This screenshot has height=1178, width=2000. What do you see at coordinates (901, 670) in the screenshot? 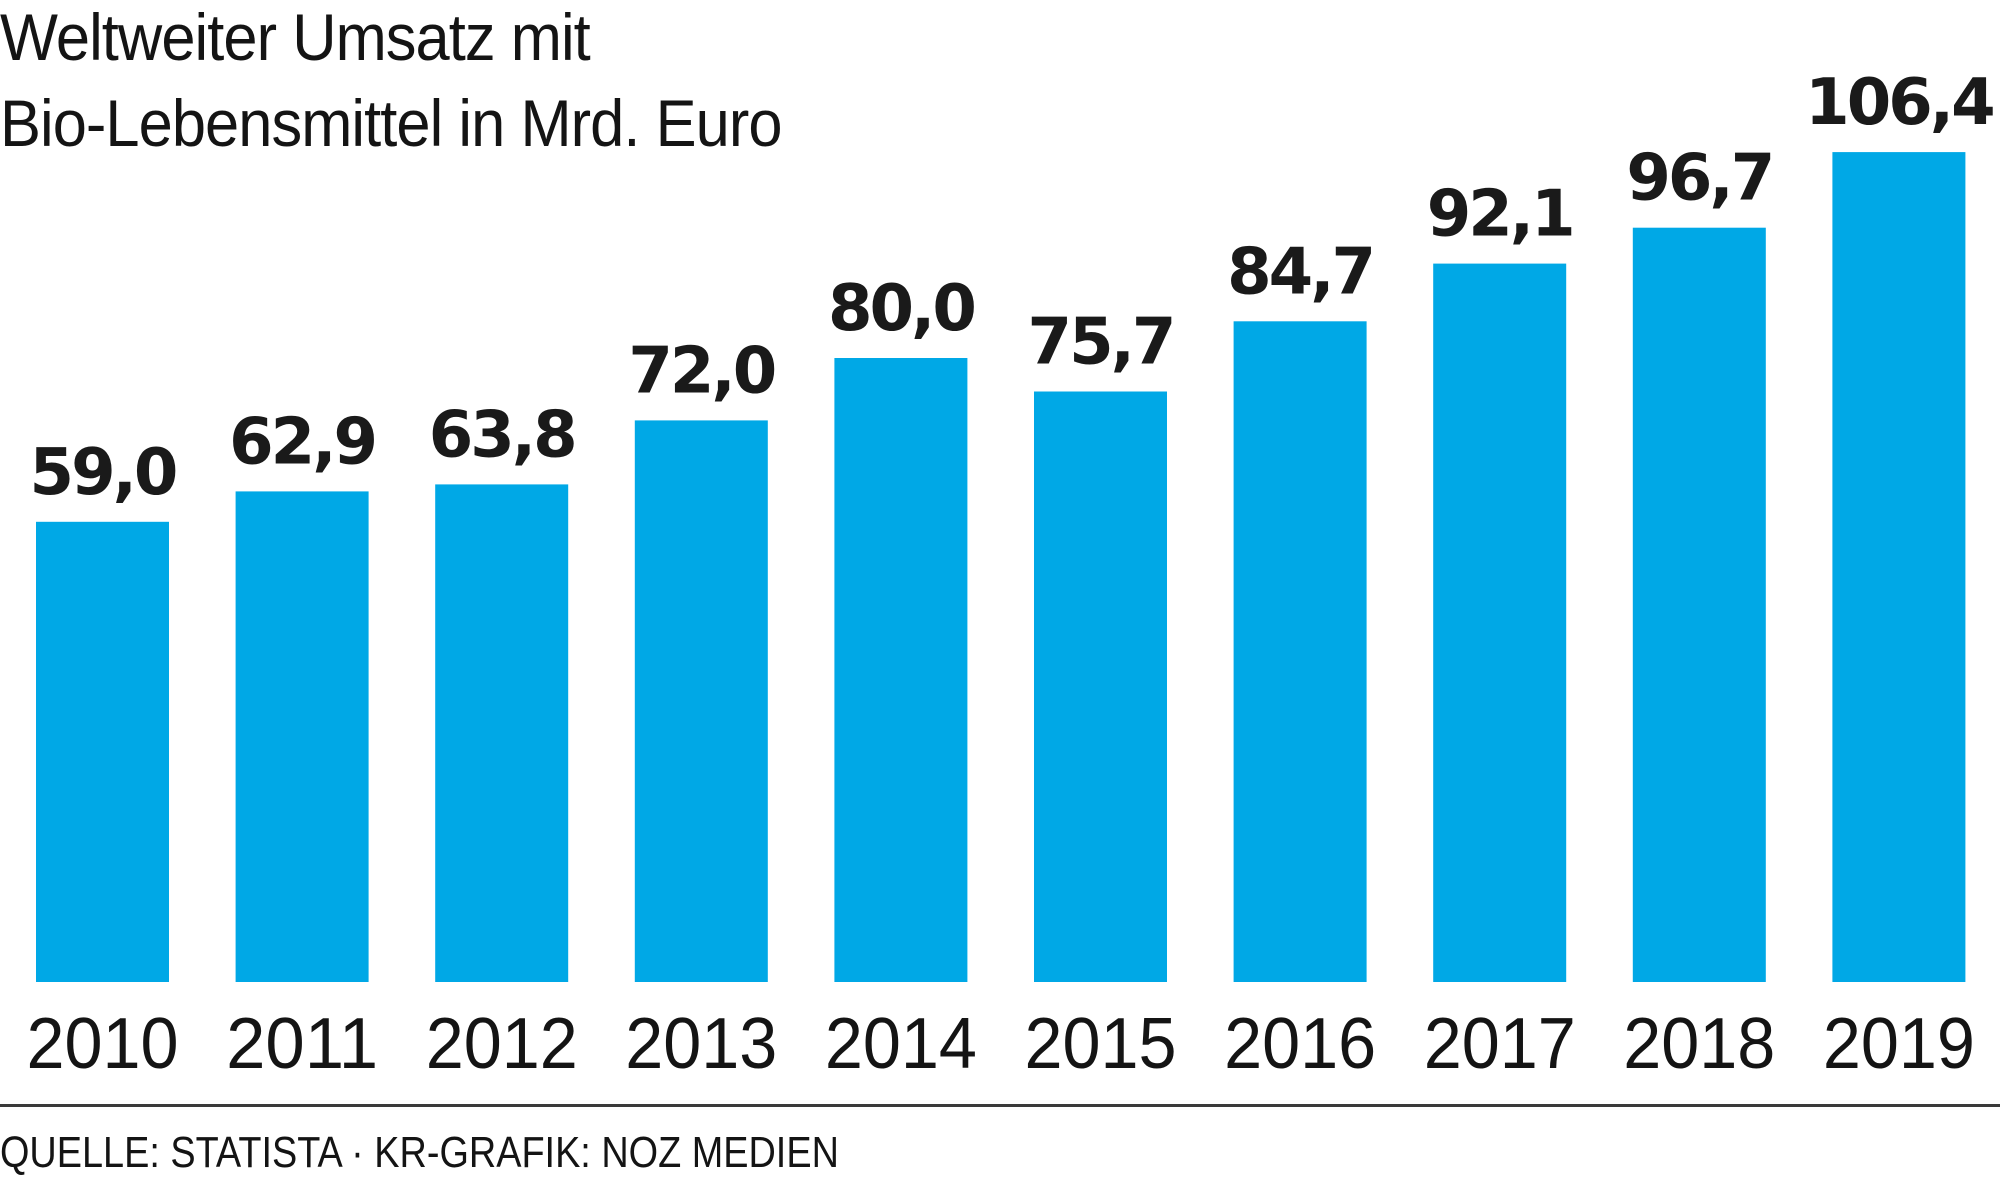
I see `bar-2014` at bounding box center [901, 670].